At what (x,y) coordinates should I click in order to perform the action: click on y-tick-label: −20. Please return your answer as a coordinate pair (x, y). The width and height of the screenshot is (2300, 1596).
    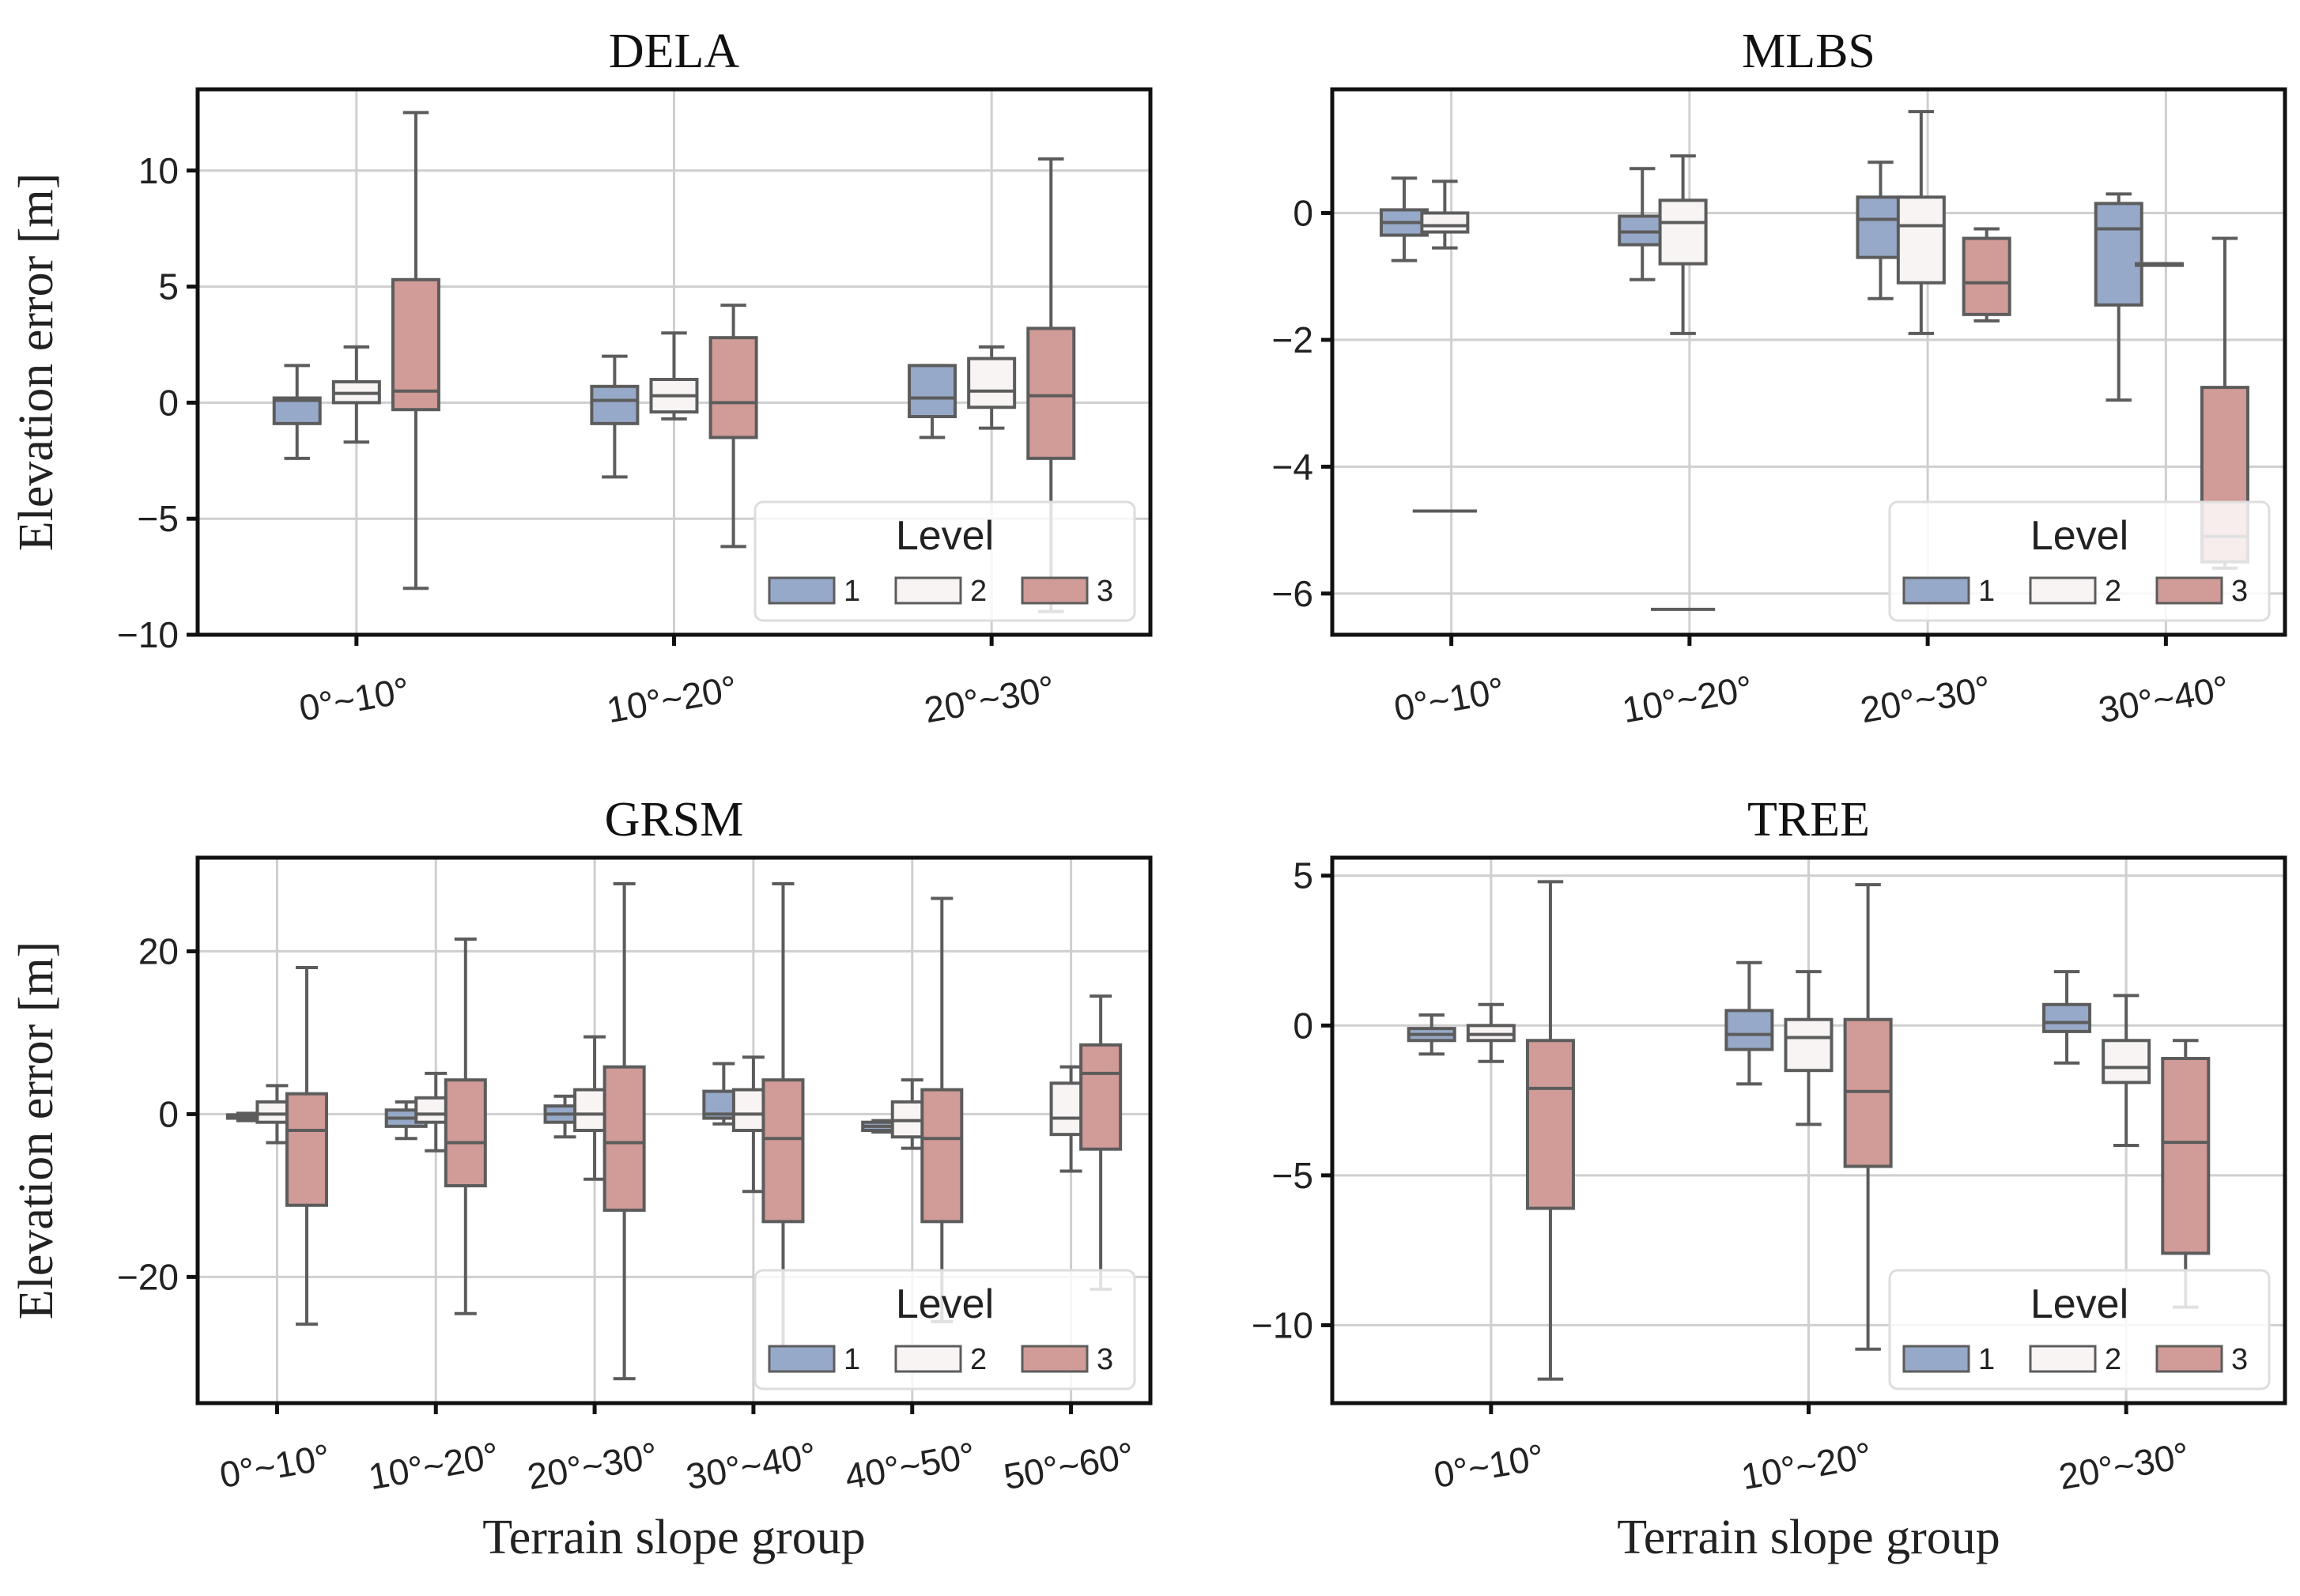
    Looking at the image, I should click on (148, 1276).